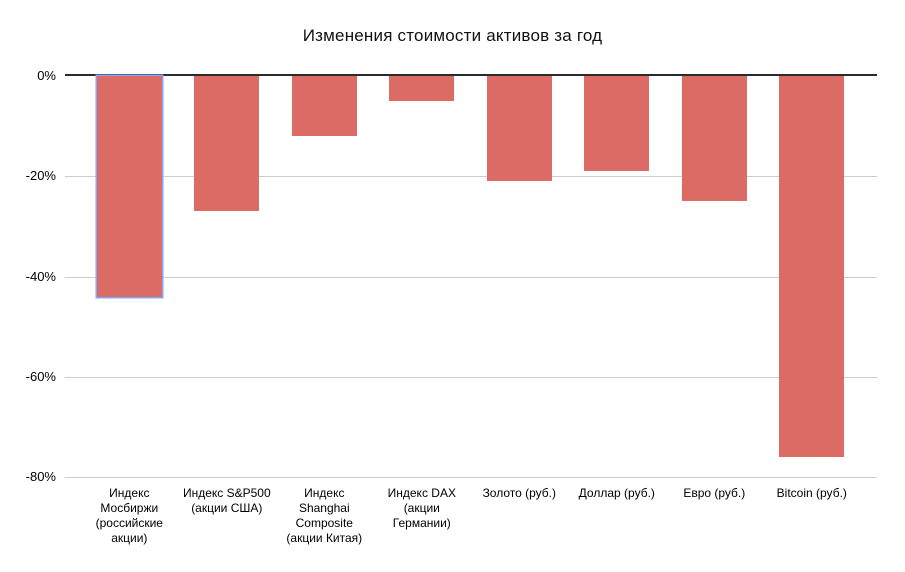 The image size is (905, 572). What do you see at coordinates (421, 508) in the screenshot?
I see `x-category-label: Индекс DAX (акции Германии)` at bounding box center [421, 508].